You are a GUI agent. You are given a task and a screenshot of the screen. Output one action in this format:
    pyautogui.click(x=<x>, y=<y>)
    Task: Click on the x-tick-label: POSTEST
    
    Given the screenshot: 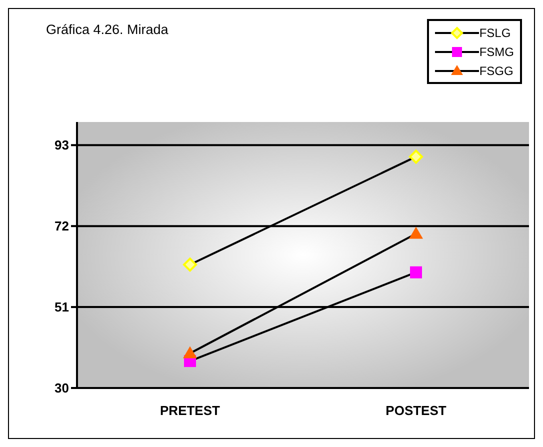 What is the action you would take?
    pyautogui.click(x=416, y=410)
    